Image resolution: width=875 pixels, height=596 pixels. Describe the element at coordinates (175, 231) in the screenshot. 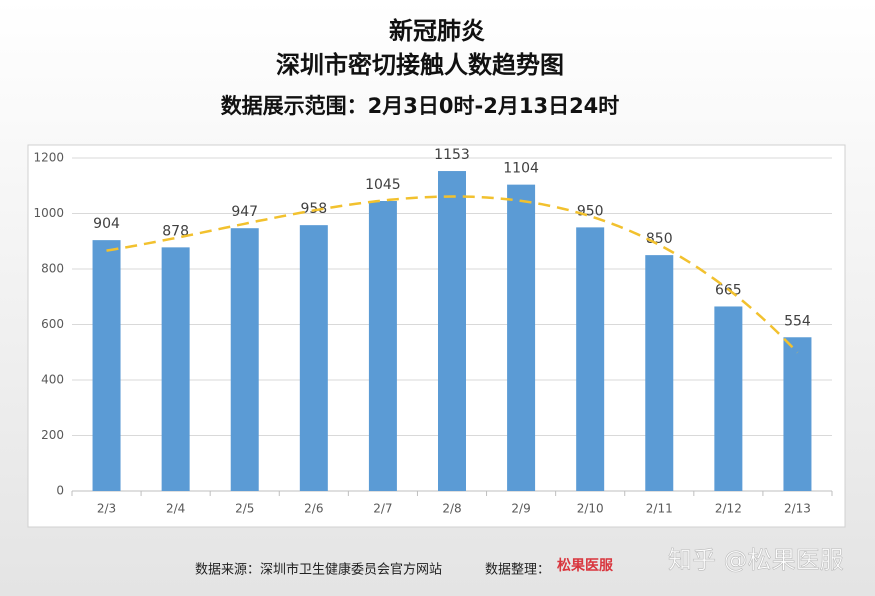

I see `data-label: 878` at that location.